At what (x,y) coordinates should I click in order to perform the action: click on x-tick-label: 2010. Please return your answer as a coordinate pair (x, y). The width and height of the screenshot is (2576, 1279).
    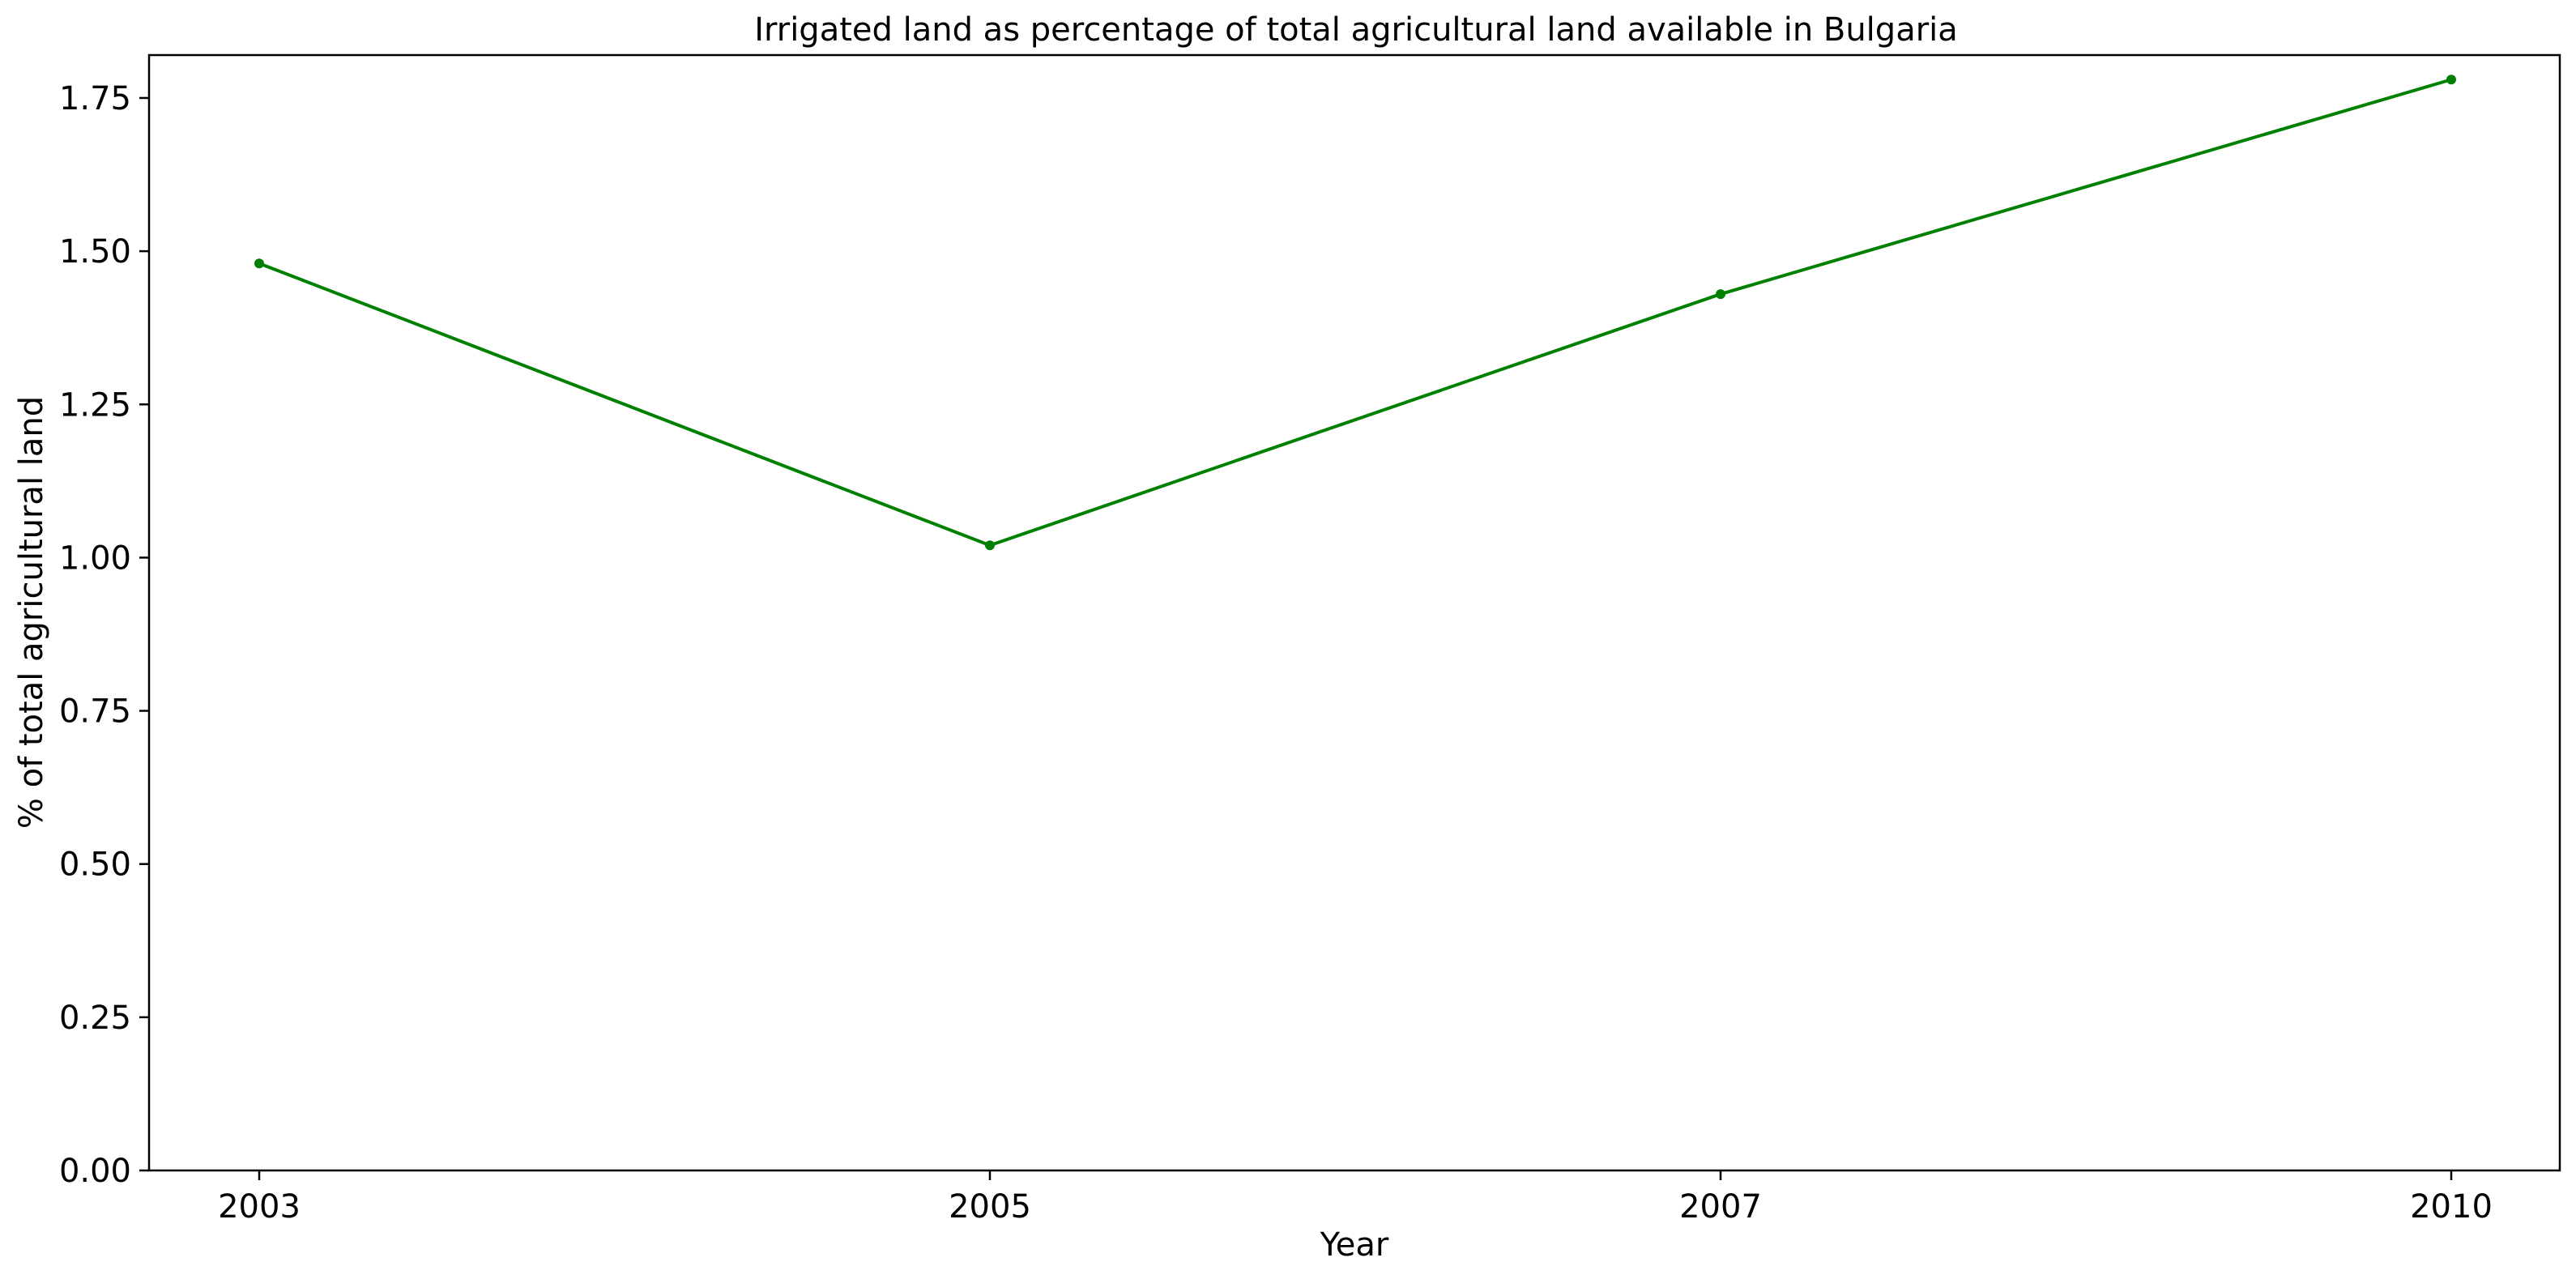
    Looking at the image, I should click on (2451, 1207).